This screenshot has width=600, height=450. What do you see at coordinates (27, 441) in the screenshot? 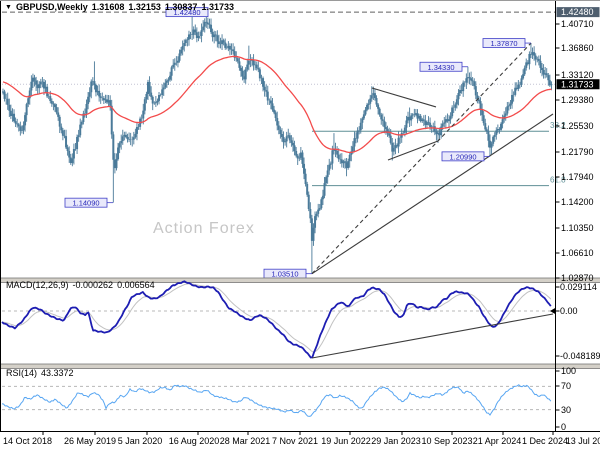
I see `date-label: 14 Oct 2018` at bounding box center [27, 441].